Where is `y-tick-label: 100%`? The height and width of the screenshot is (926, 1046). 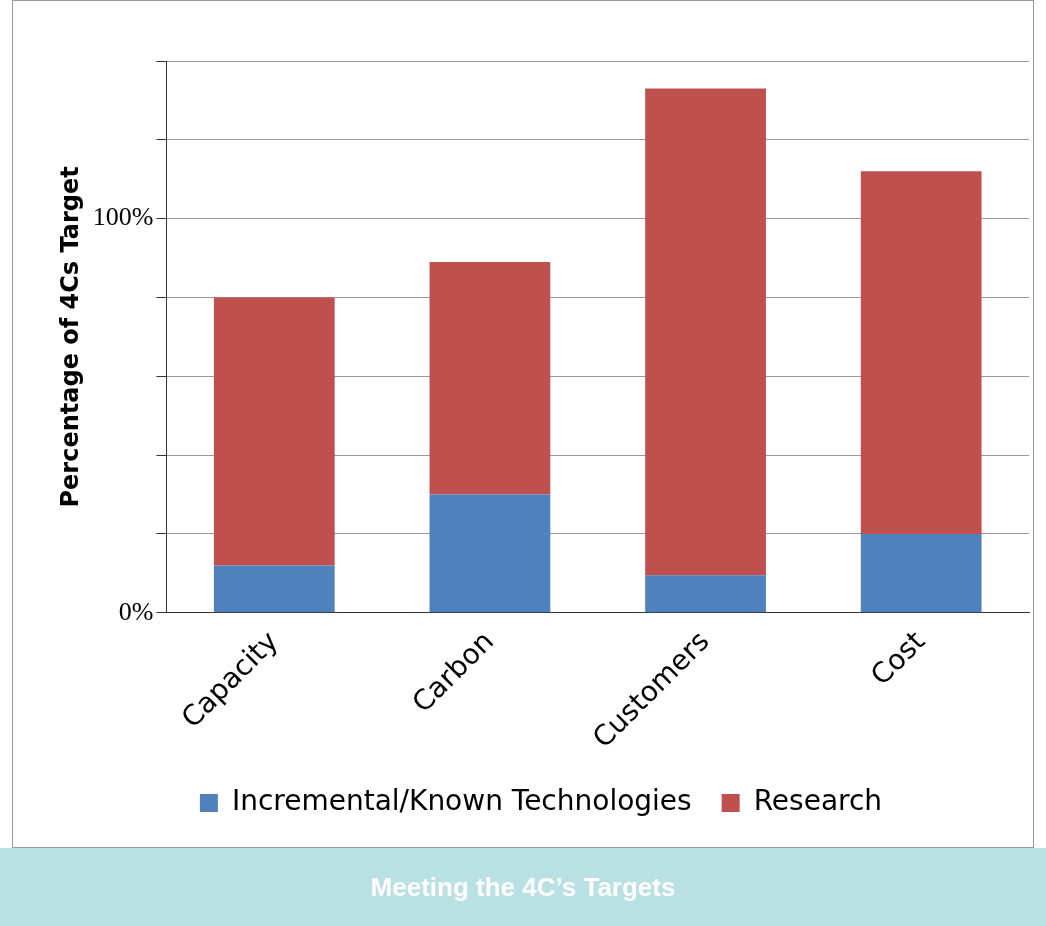 y-tick-label: 100% is located at coordinates (123, 217).